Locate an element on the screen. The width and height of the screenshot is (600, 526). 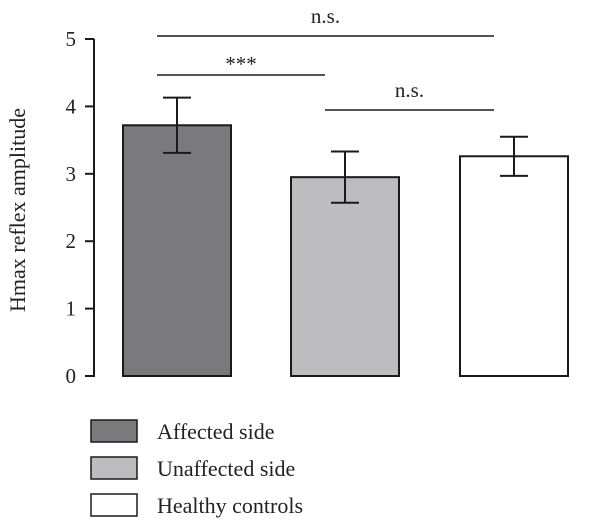
y-tick-label: 2 is located at coordinates (71, 241).